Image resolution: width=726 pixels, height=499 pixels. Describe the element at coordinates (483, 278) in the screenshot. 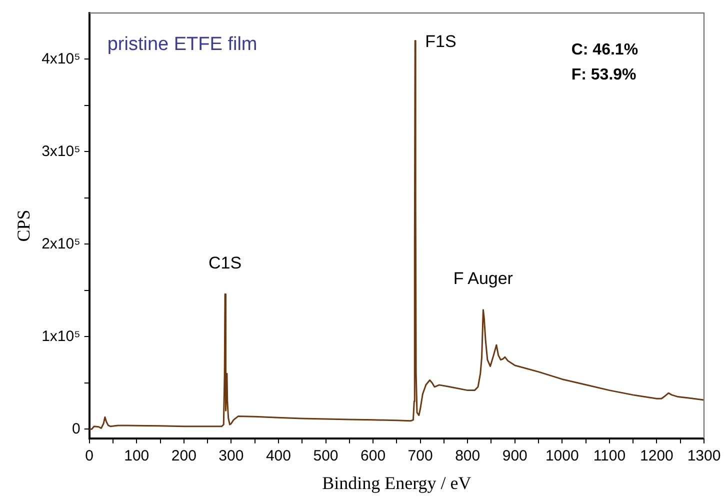

I see `annotation: F Auger` at that location.